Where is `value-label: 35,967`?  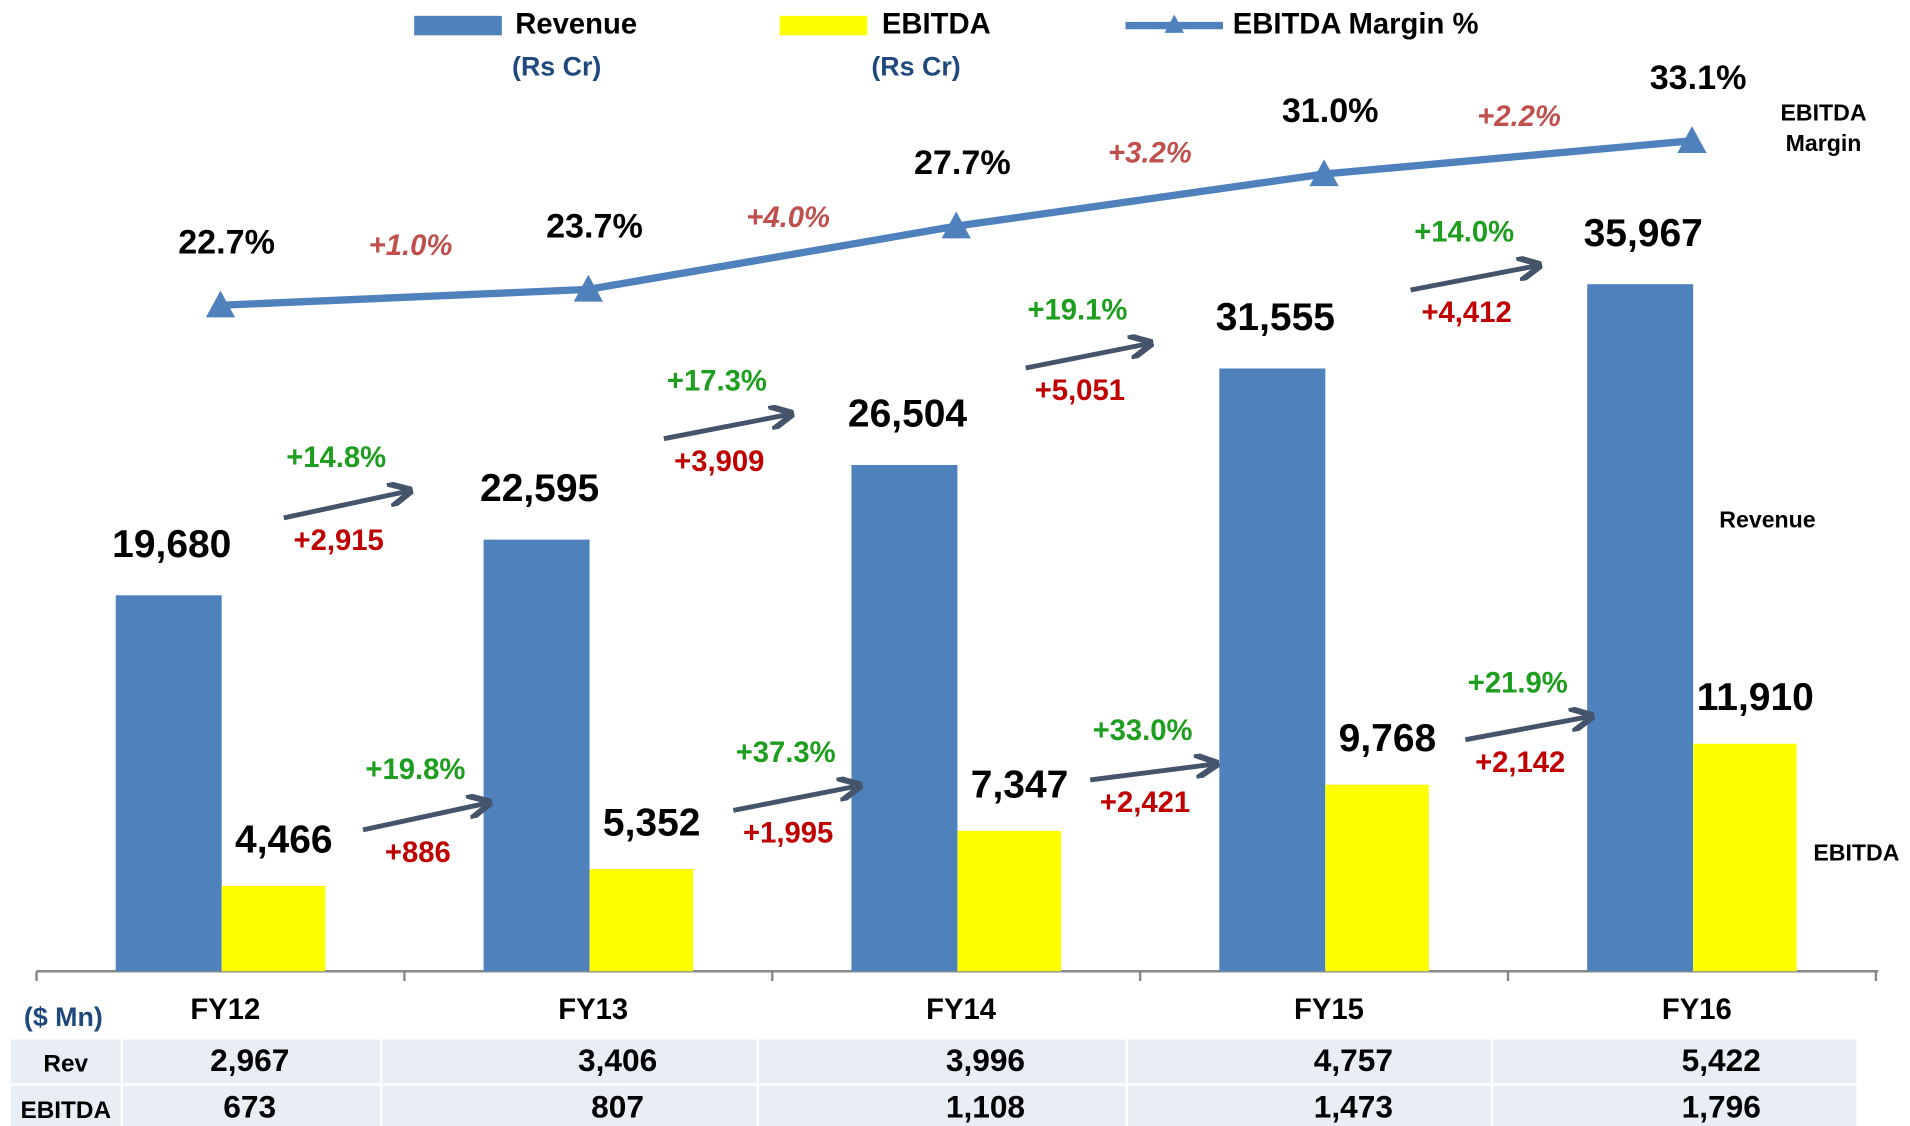
value-label: 35,967 is located at coordinates (1643, 233).